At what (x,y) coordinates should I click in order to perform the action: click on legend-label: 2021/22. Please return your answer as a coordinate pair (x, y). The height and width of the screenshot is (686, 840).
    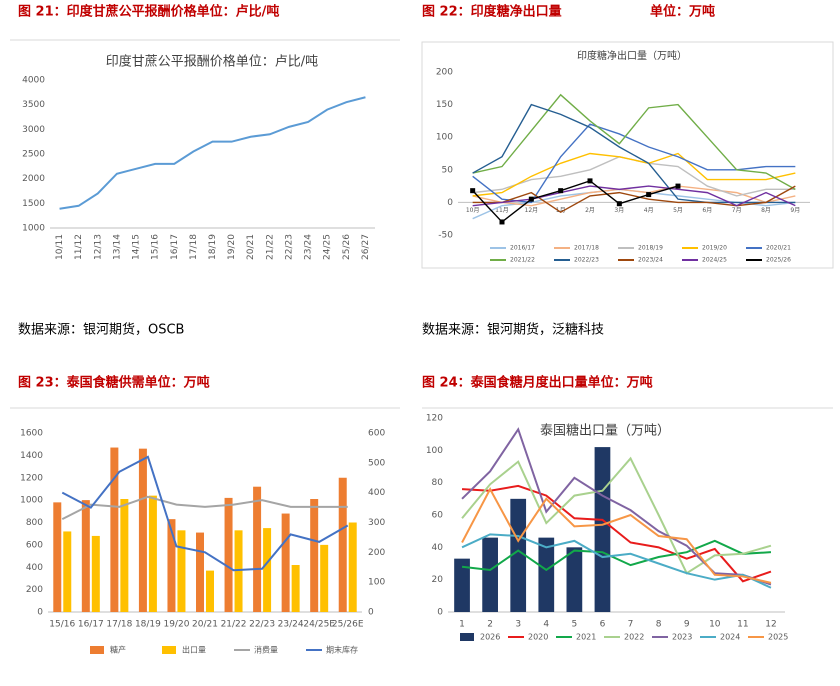
    Looking at the image, I should click on (522, 260).